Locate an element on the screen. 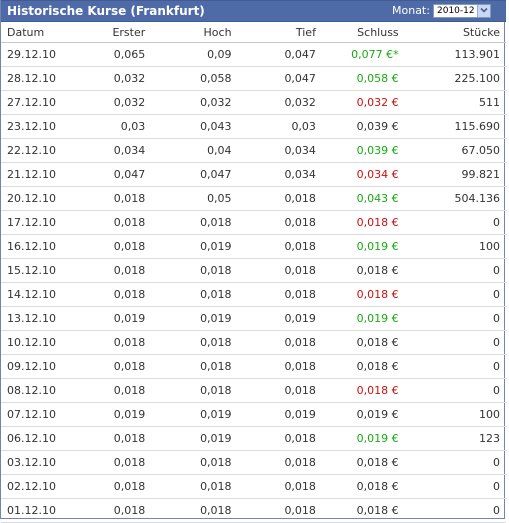  cell-date: 13.12.10 is located at coordinates (36, 318).